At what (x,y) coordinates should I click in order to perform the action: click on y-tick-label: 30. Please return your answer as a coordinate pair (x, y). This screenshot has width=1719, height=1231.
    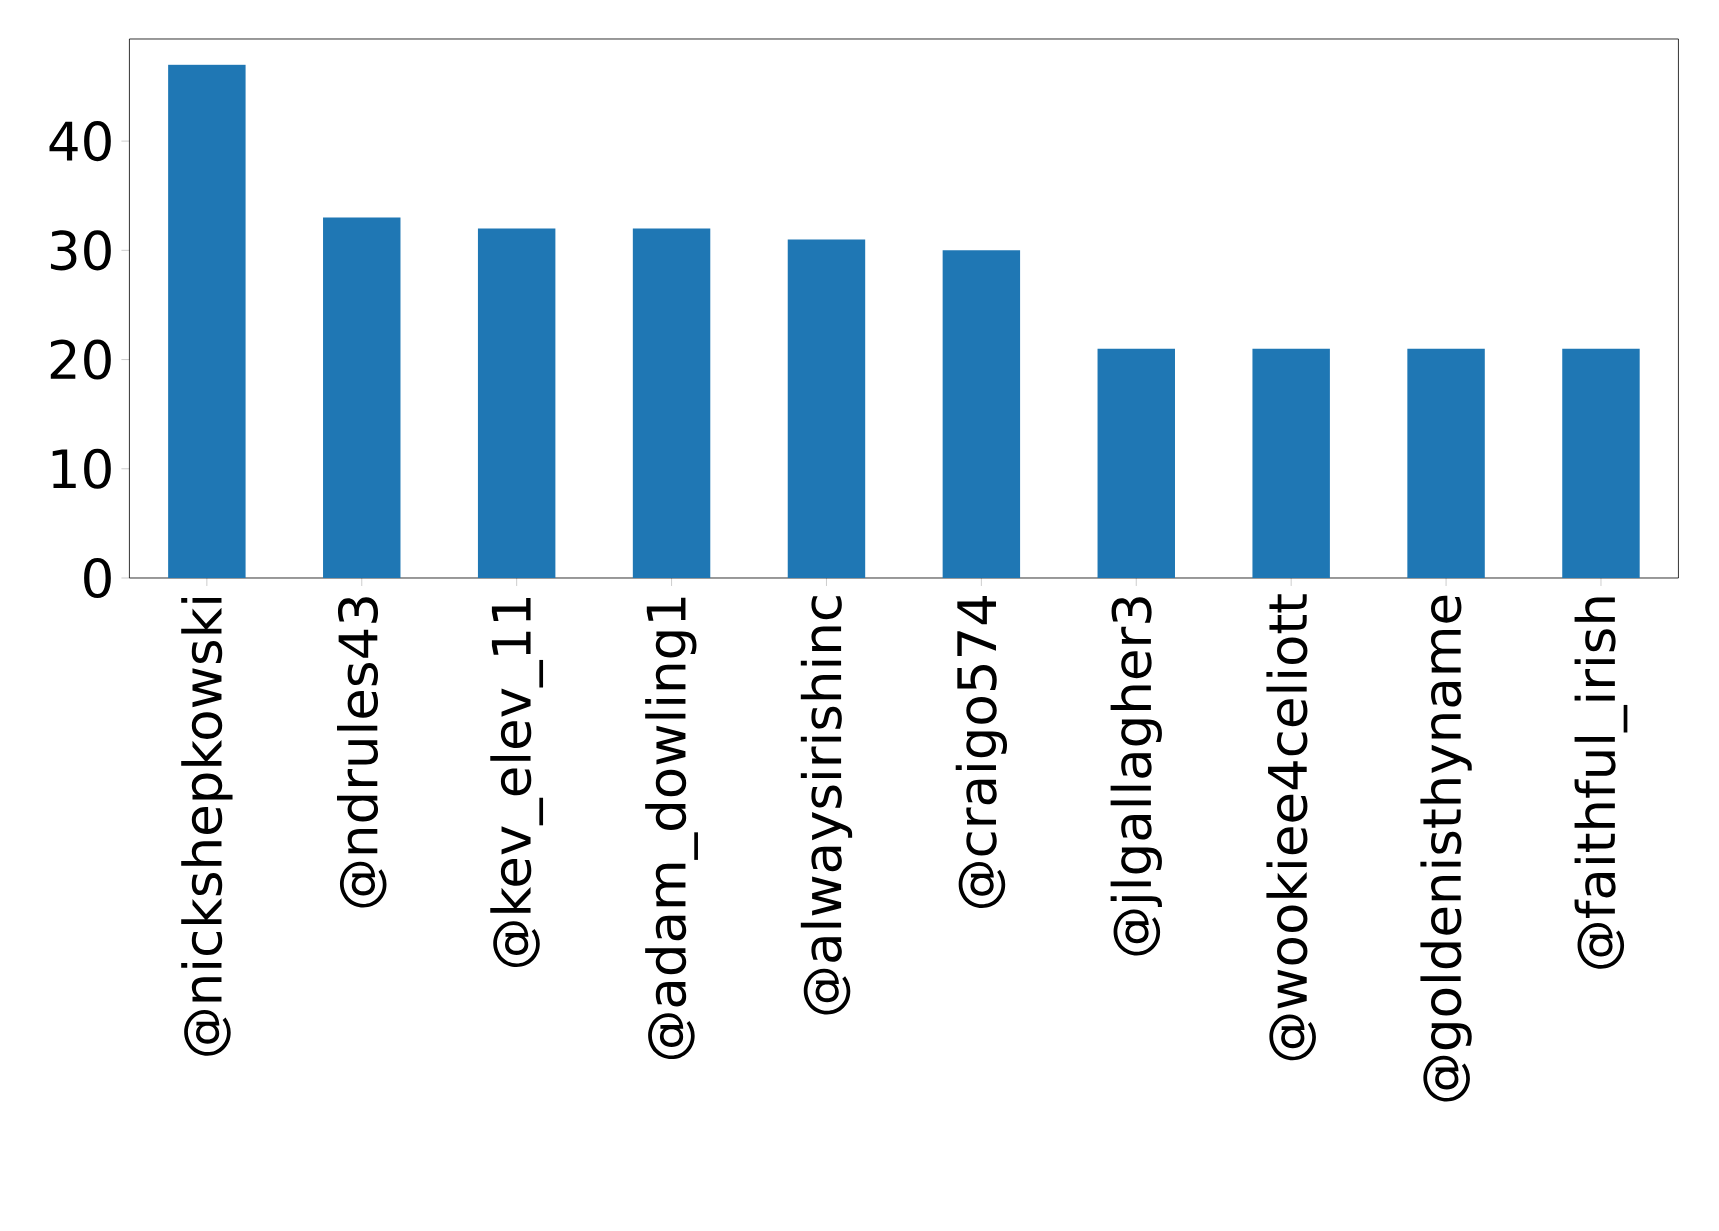
    Looking at the image, I should click on (80, 250).